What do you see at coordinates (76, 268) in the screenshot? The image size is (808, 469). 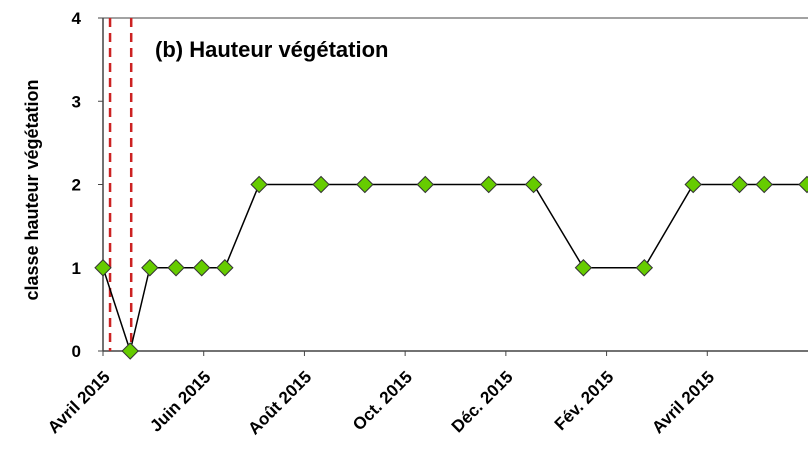 I see `y-tick-label: 1` at bounding box center [76, 268].